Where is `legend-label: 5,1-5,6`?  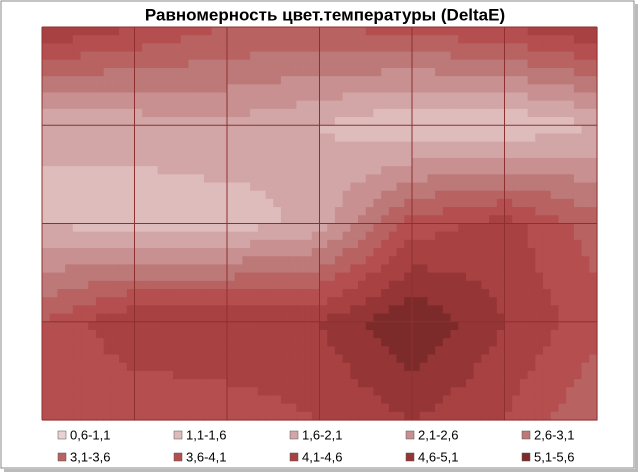
legend-label: 5,1-5,6 is located at coordinates (554, 456).